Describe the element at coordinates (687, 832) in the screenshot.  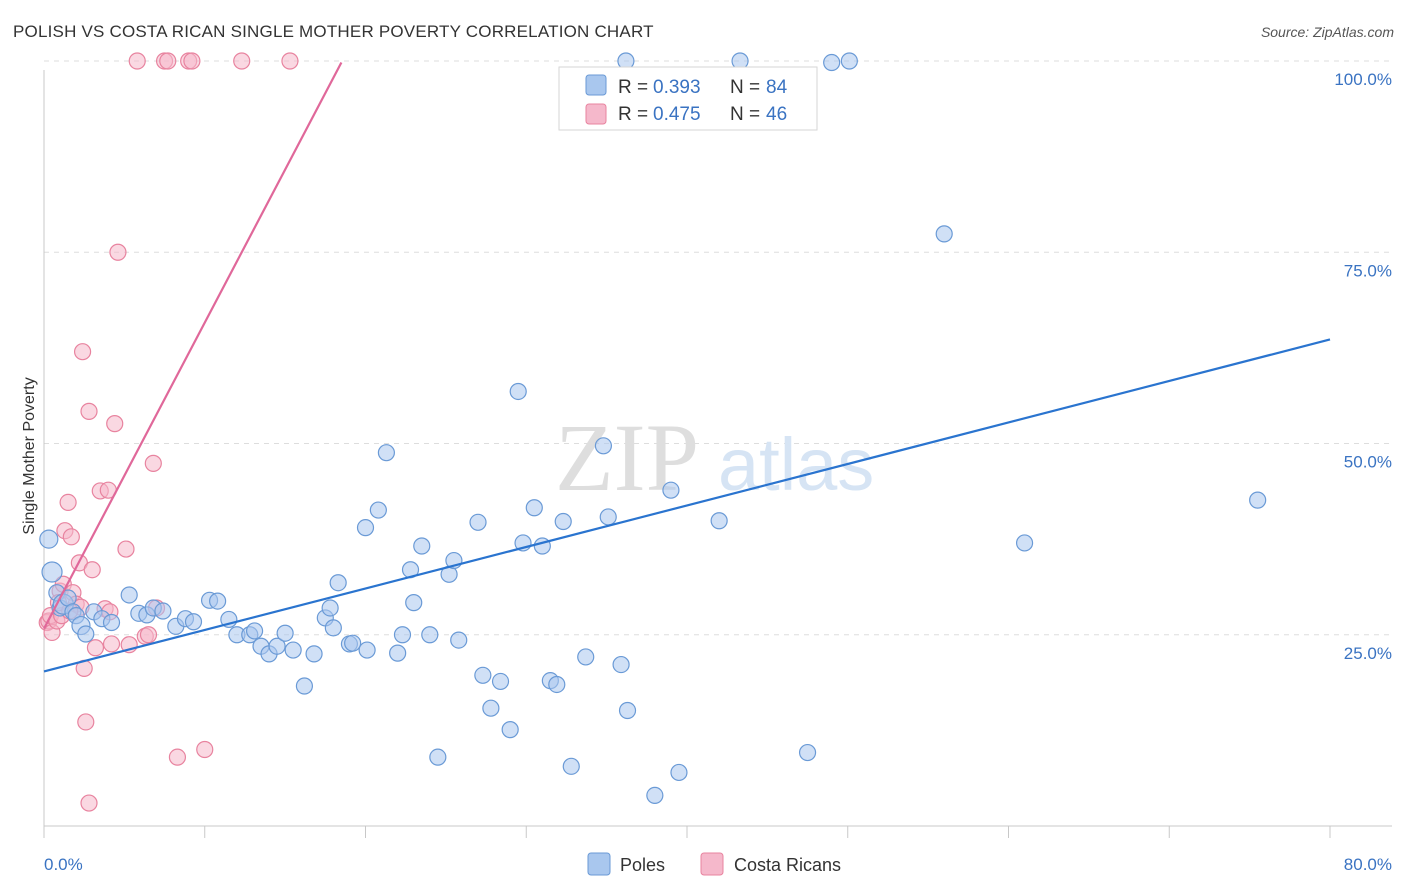
I see `x-ticks` at that location.